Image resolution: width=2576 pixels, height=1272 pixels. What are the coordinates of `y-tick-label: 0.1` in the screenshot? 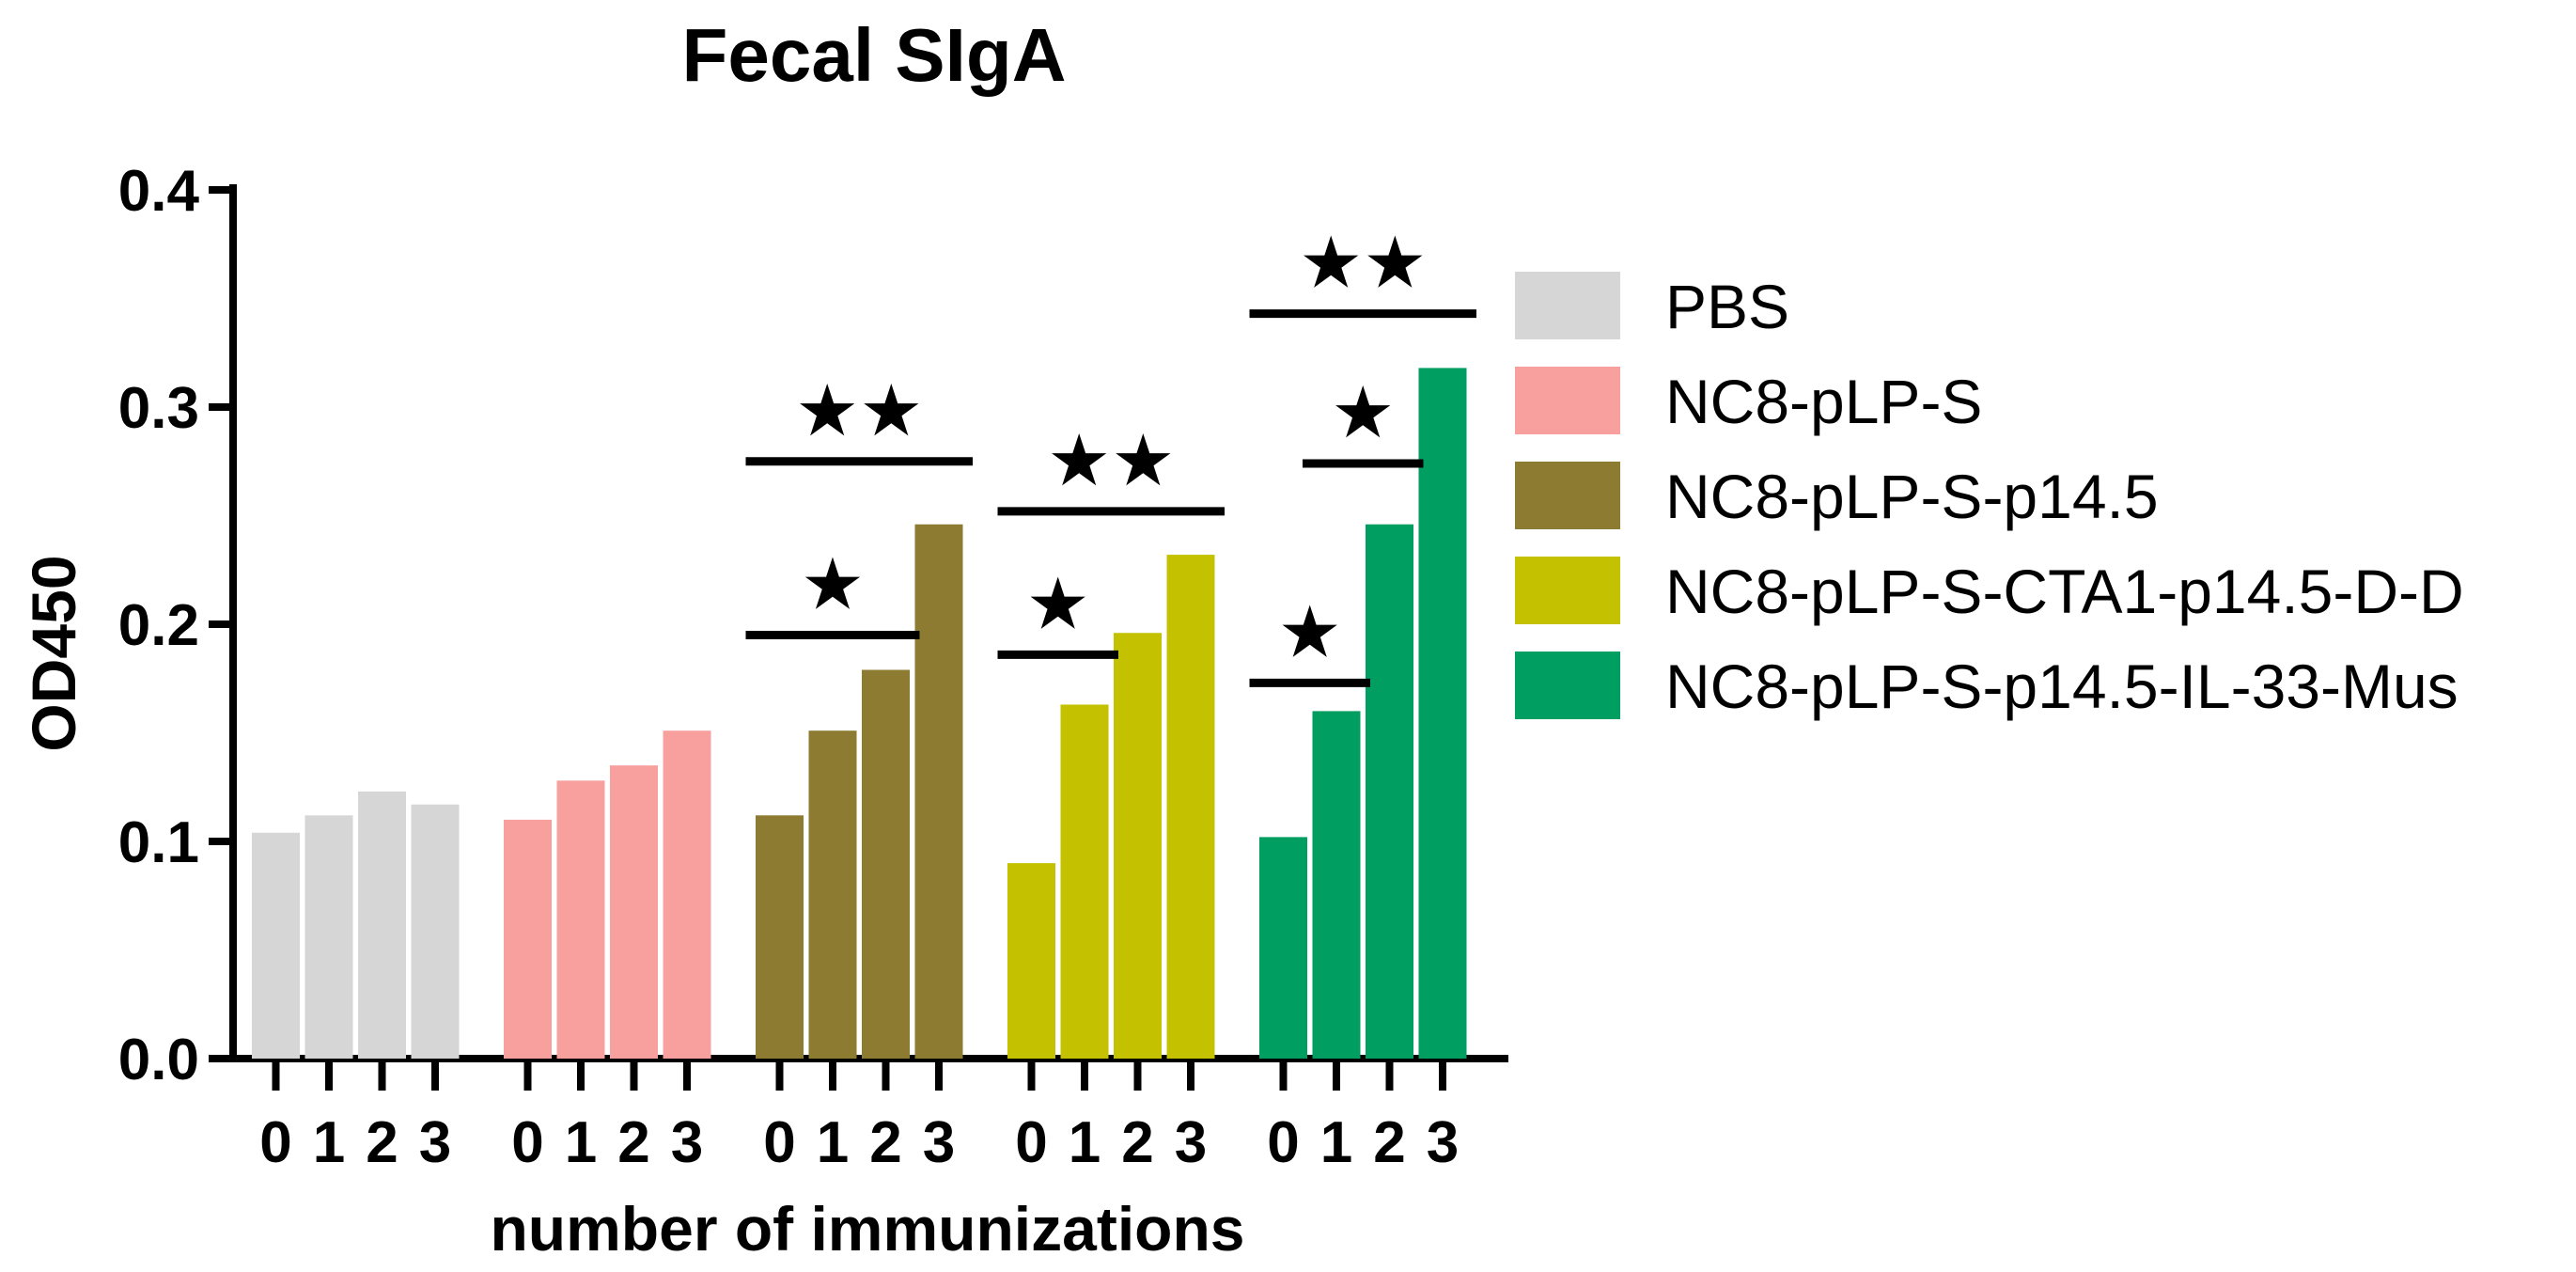 It's located at (158, 842).